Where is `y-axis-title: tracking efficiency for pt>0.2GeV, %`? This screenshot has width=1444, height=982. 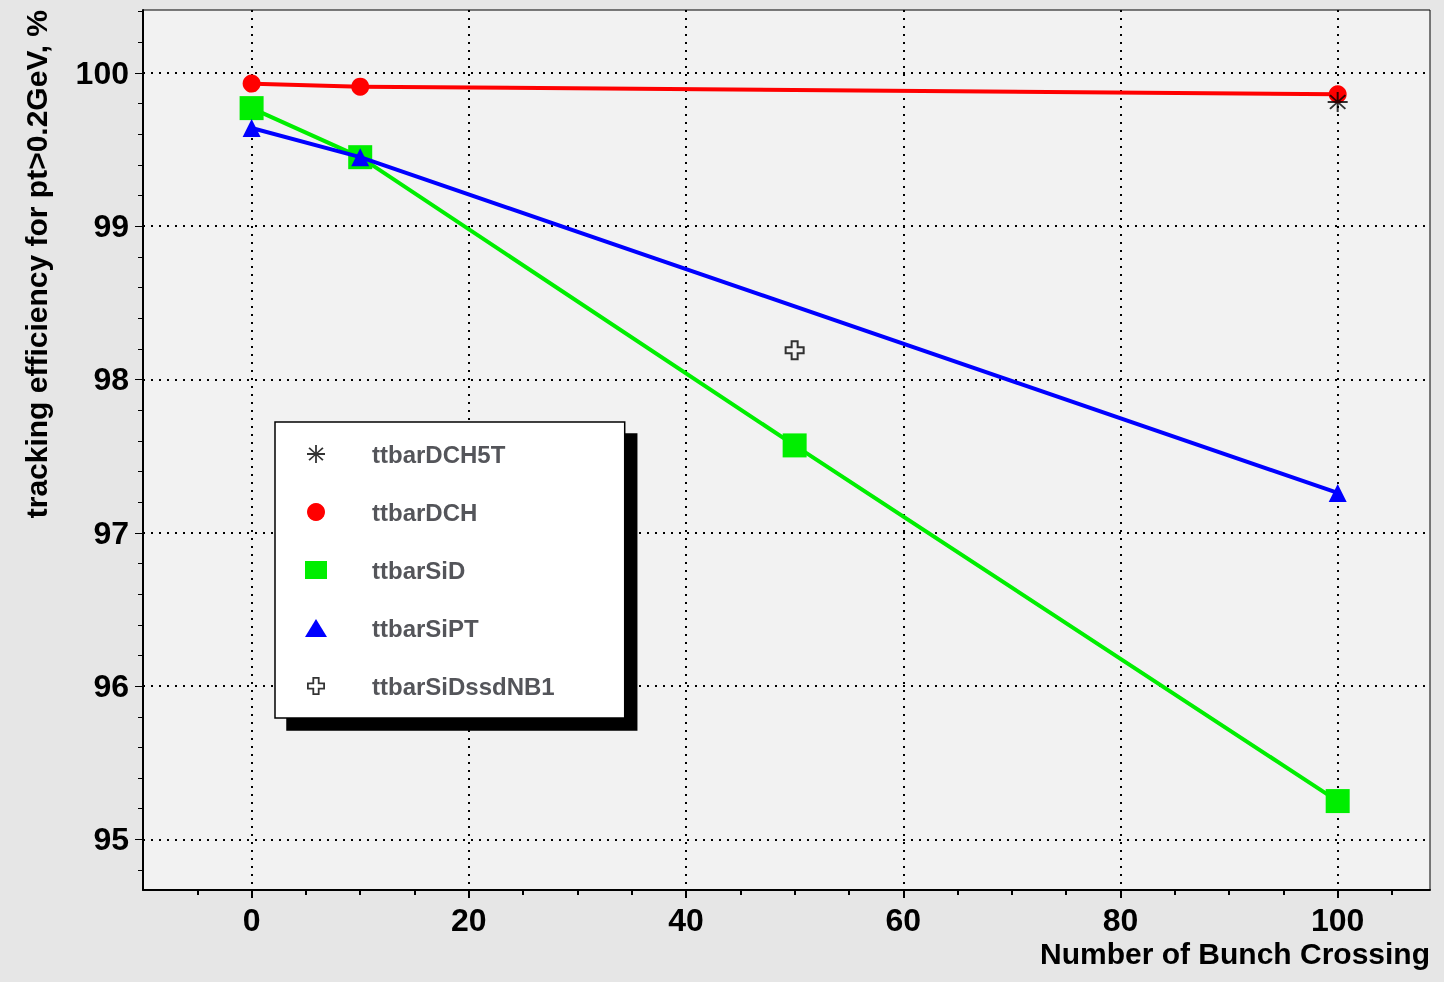
y-axis-title: tracking efficiency for pt>0.2GeV, % is located at coordinates (36, 264).